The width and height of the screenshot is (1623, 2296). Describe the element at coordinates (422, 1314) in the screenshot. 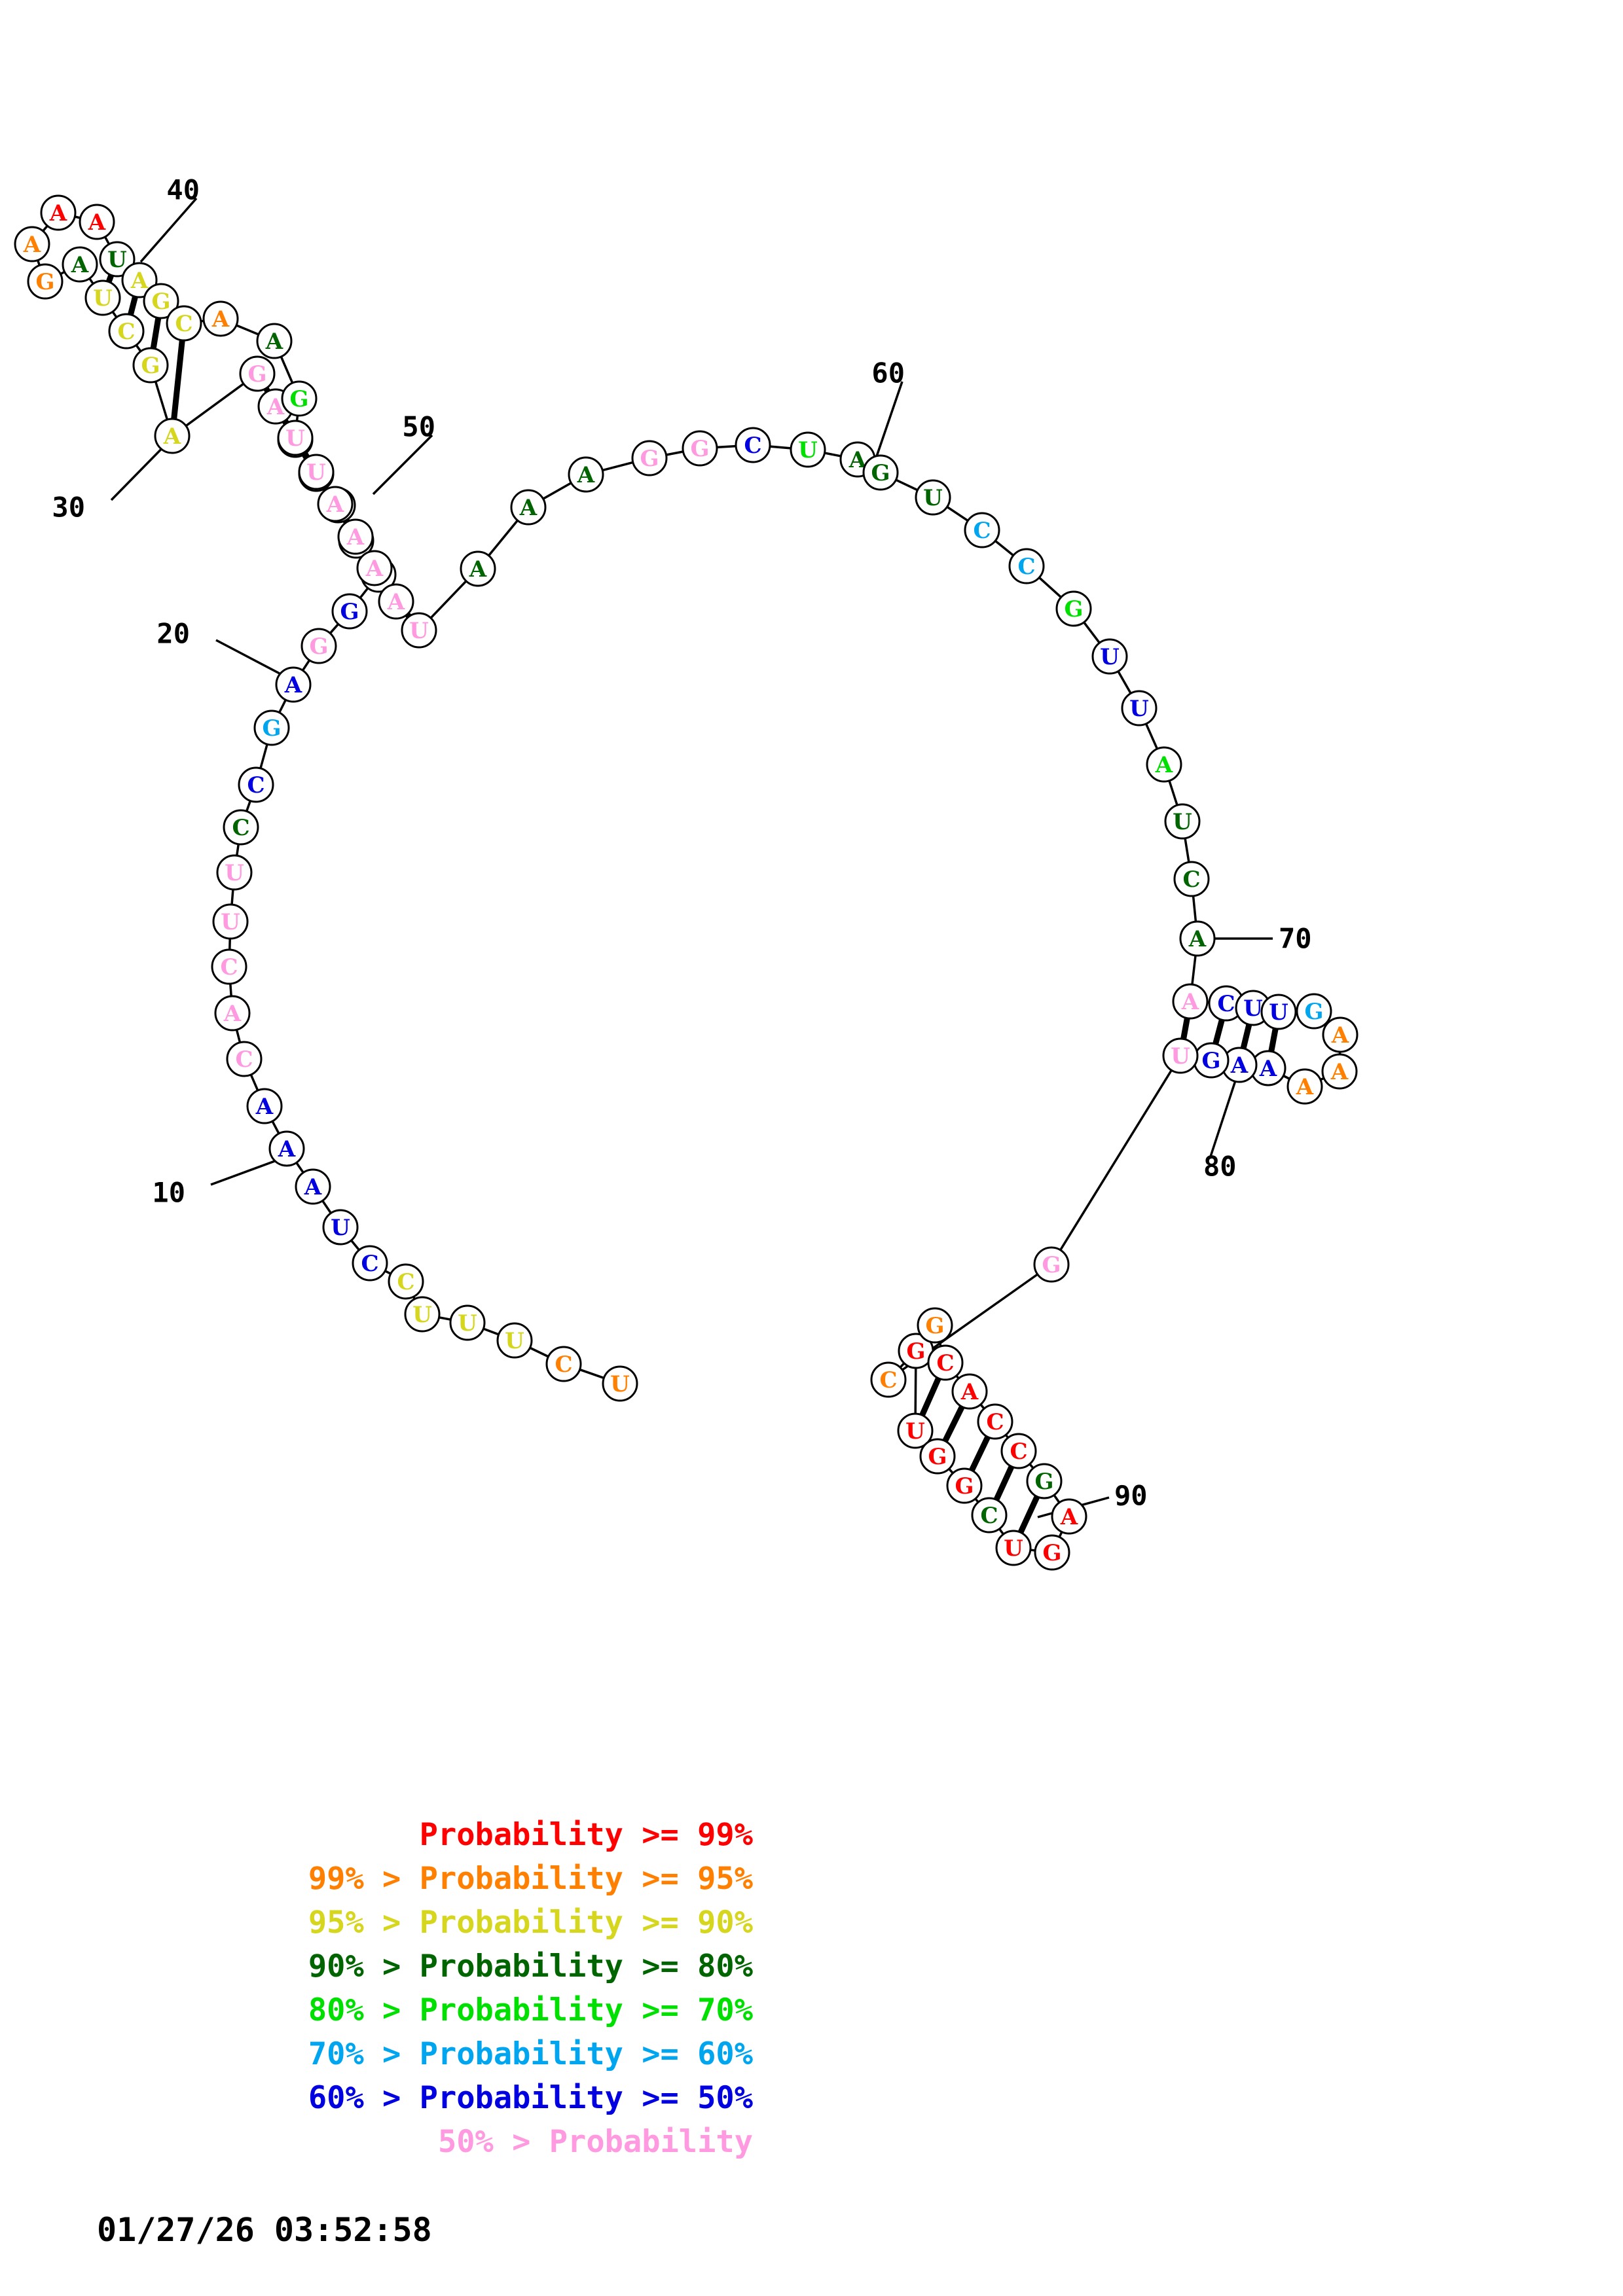

I see `nucleotide-5: U` at that location.